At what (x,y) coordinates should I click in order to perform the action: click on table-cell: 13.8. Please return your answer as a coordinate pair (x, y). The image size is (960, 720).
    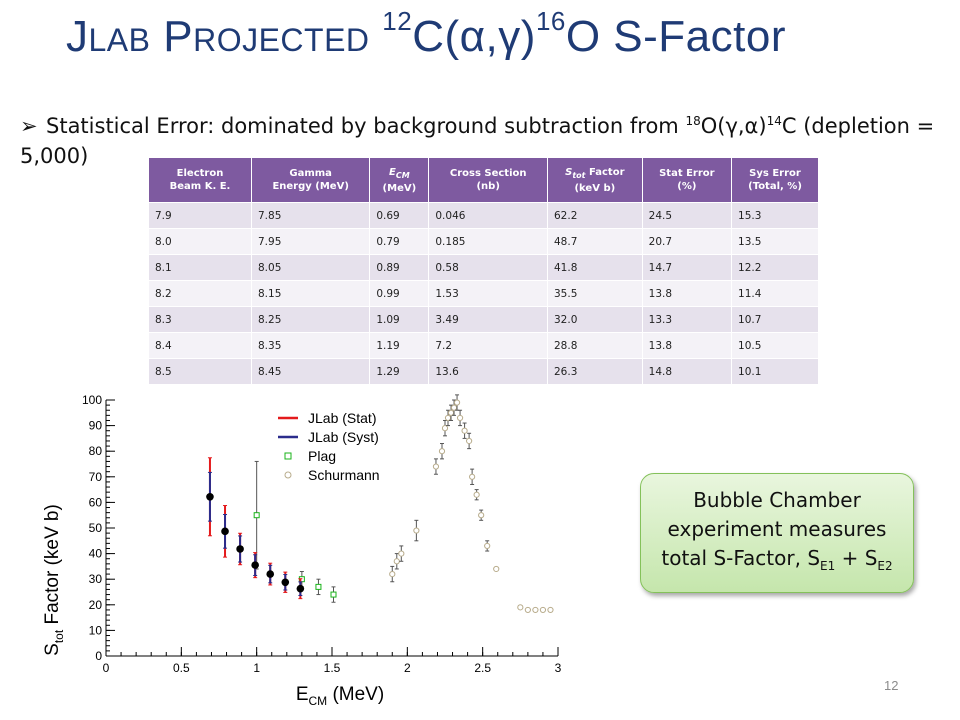
    Looking at the image, I should click on (687, 293).